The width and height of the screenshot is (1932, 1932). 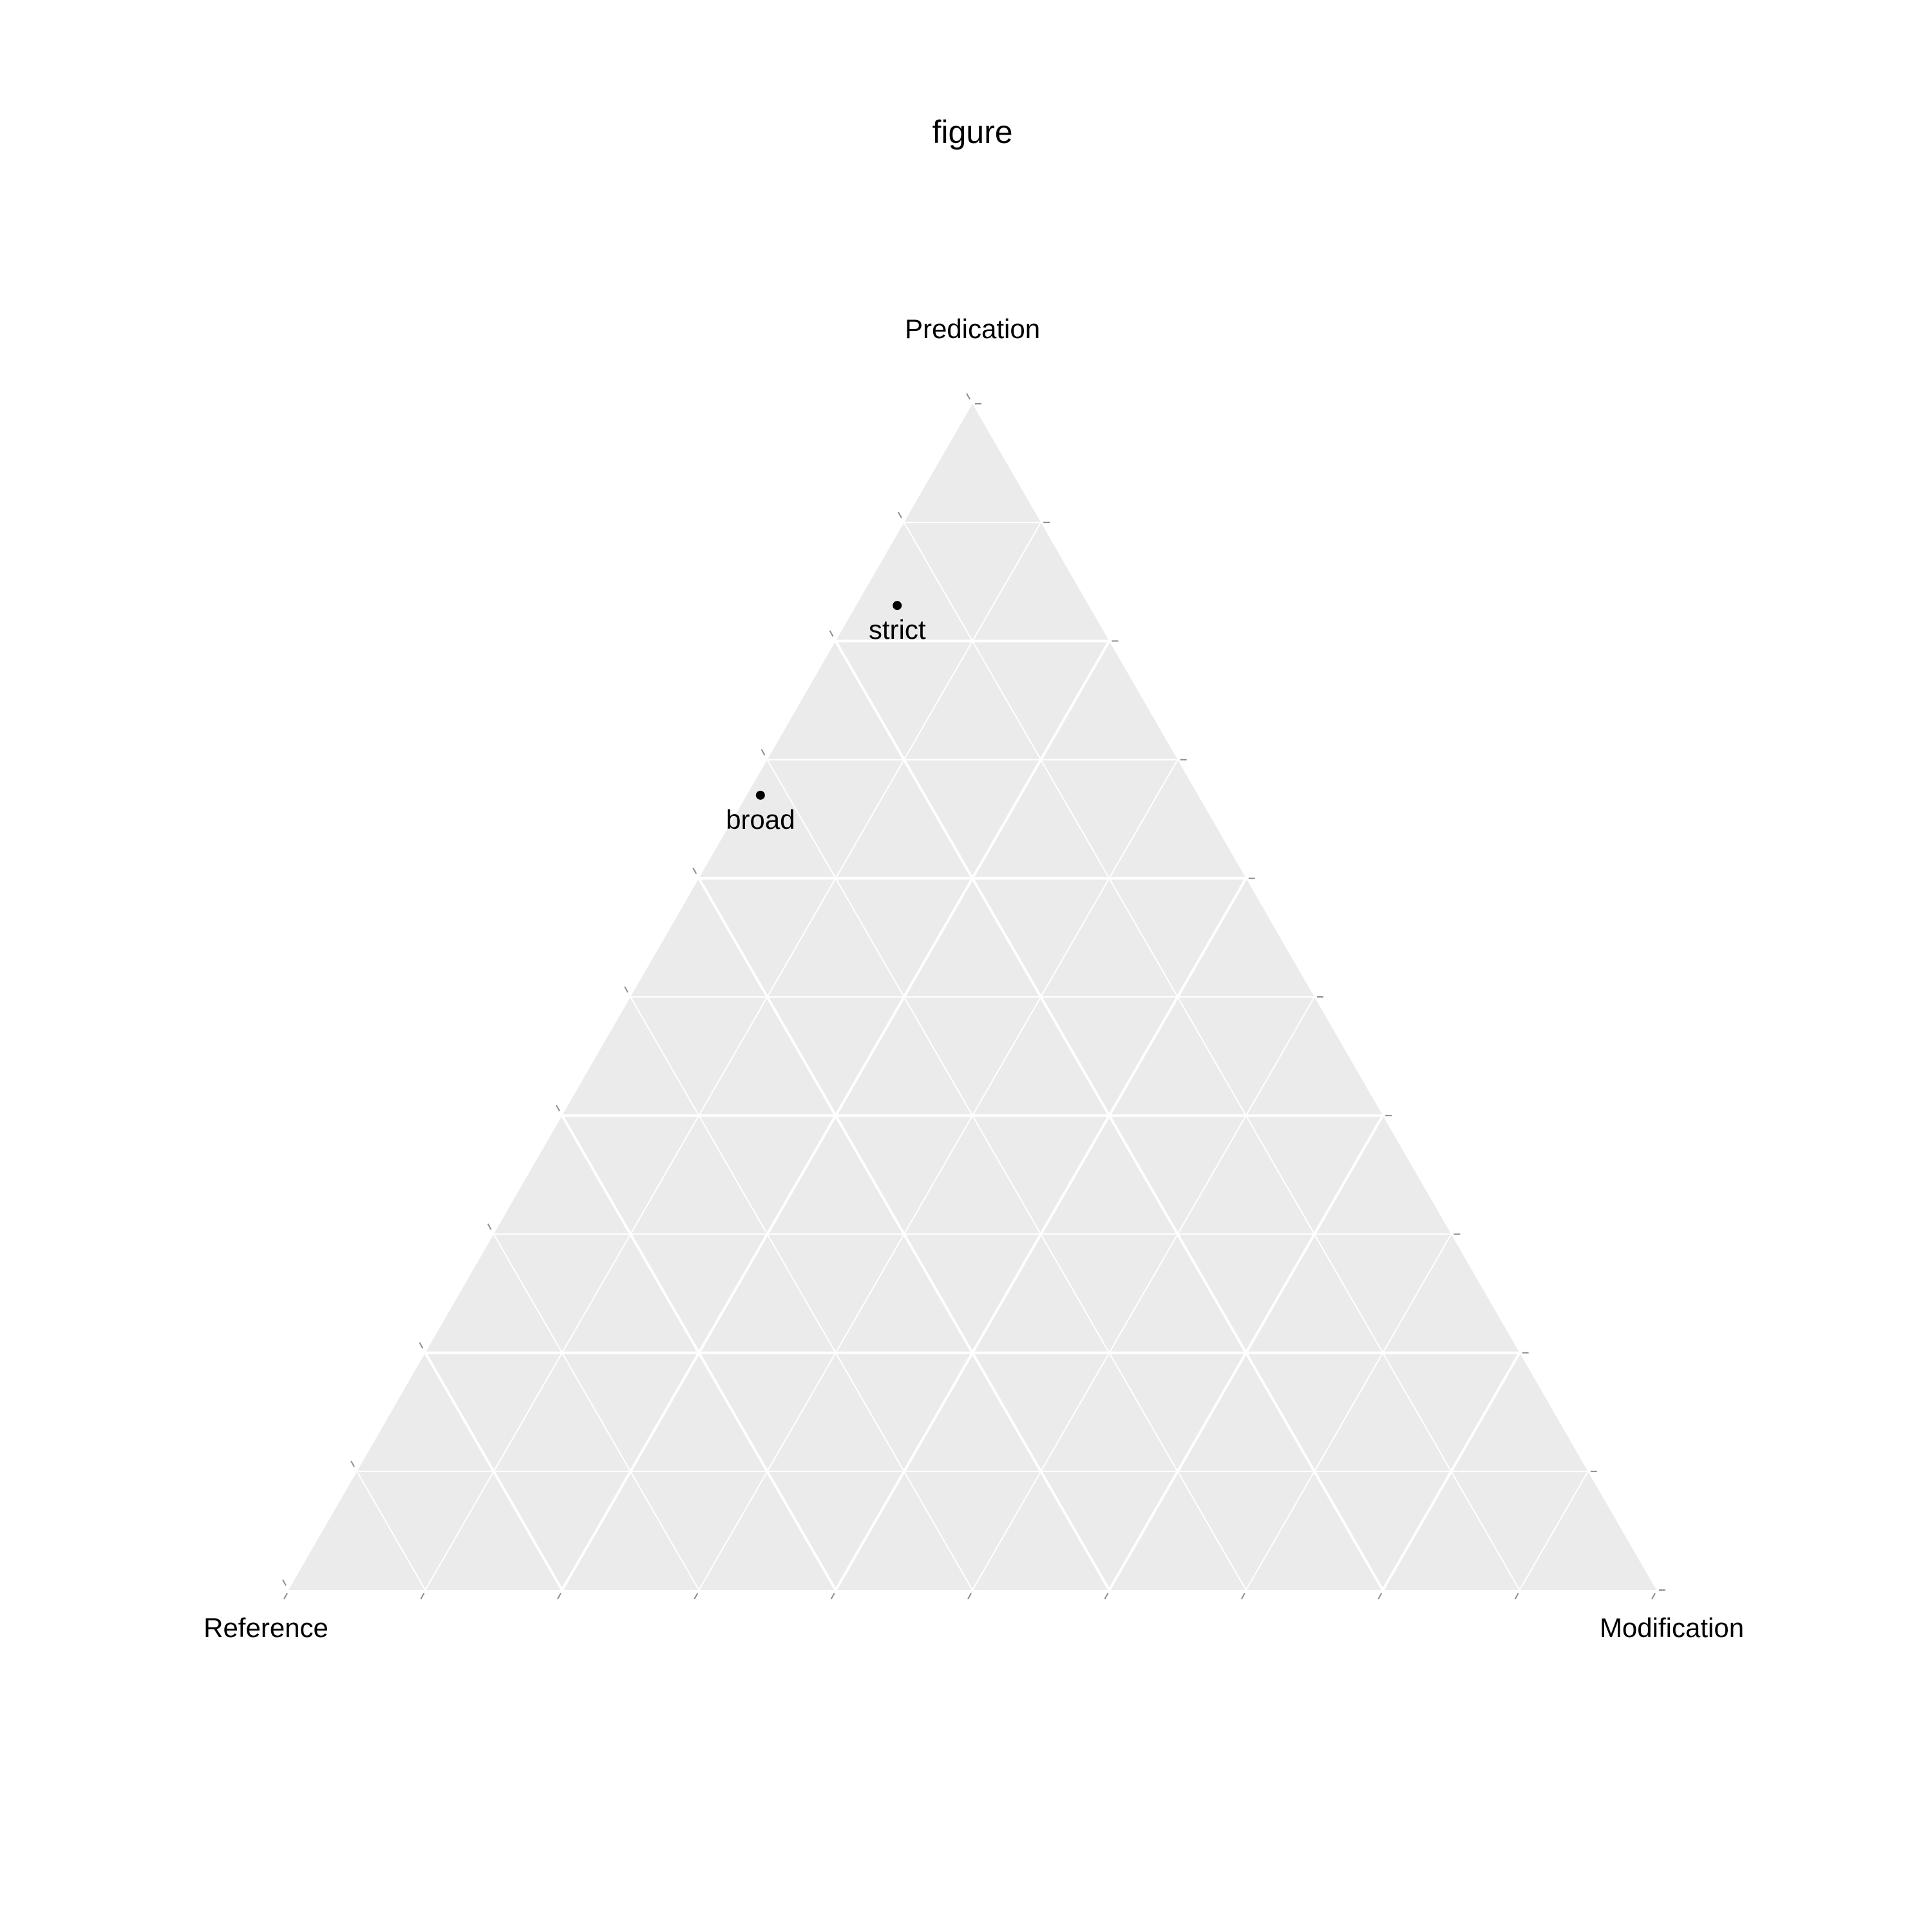 I want to click on chart-title: figure, so click(x=972, y=132).